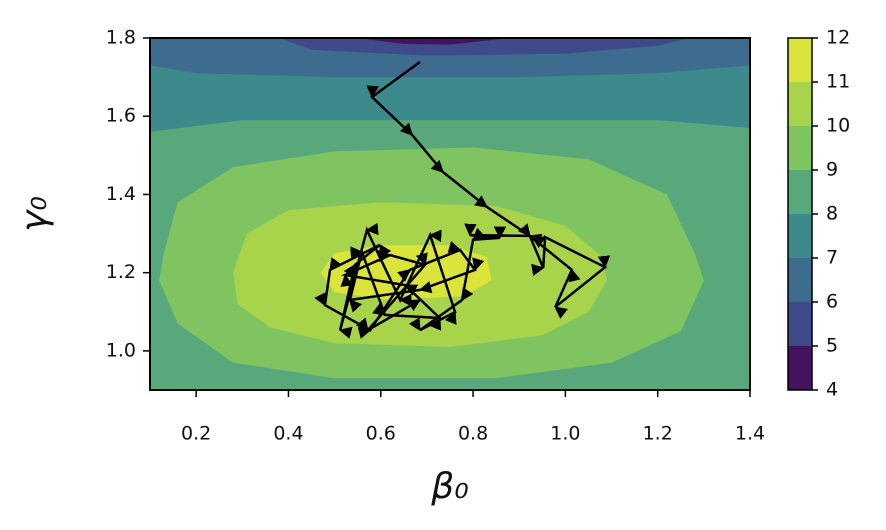  I want to click on x-tick-label: 1.4, so click(750, 434).